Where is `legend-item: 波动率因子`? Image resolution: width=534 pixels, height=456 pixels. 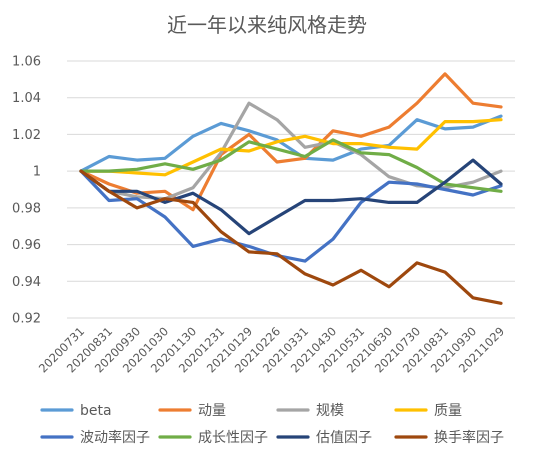 legend-item: 波动率因子 is located at coordinates (95, 437).